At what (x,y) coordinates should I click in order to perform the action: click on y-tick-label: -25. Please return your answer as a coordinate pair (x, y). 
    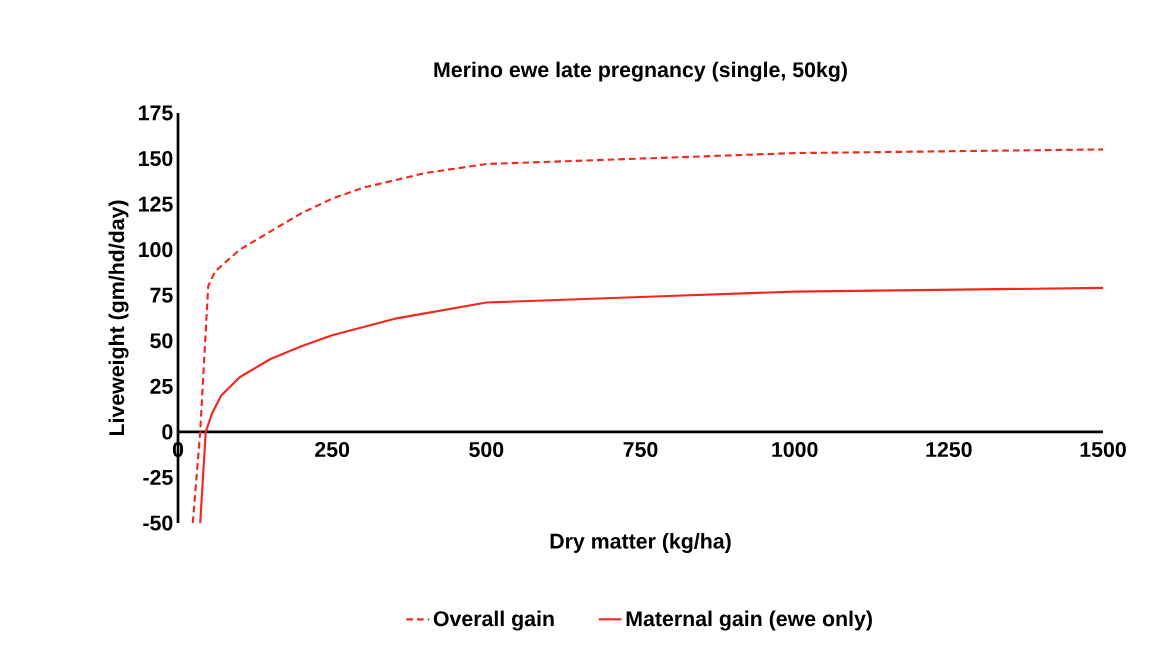
    Looking at the image, I should click on (158, 477).